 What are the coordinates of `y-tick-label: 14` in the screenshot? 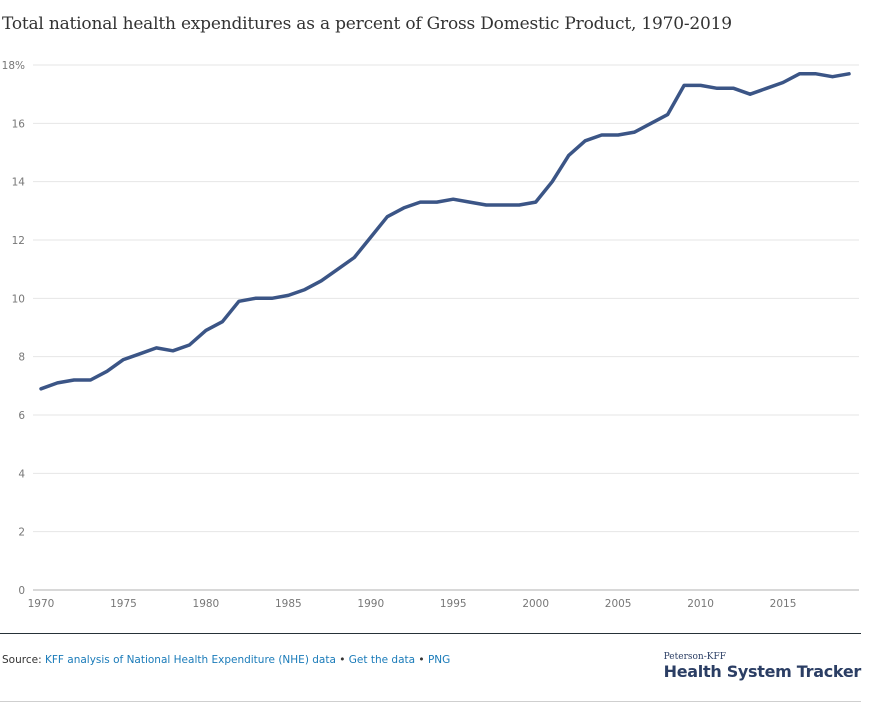 It's located at (19, 183).